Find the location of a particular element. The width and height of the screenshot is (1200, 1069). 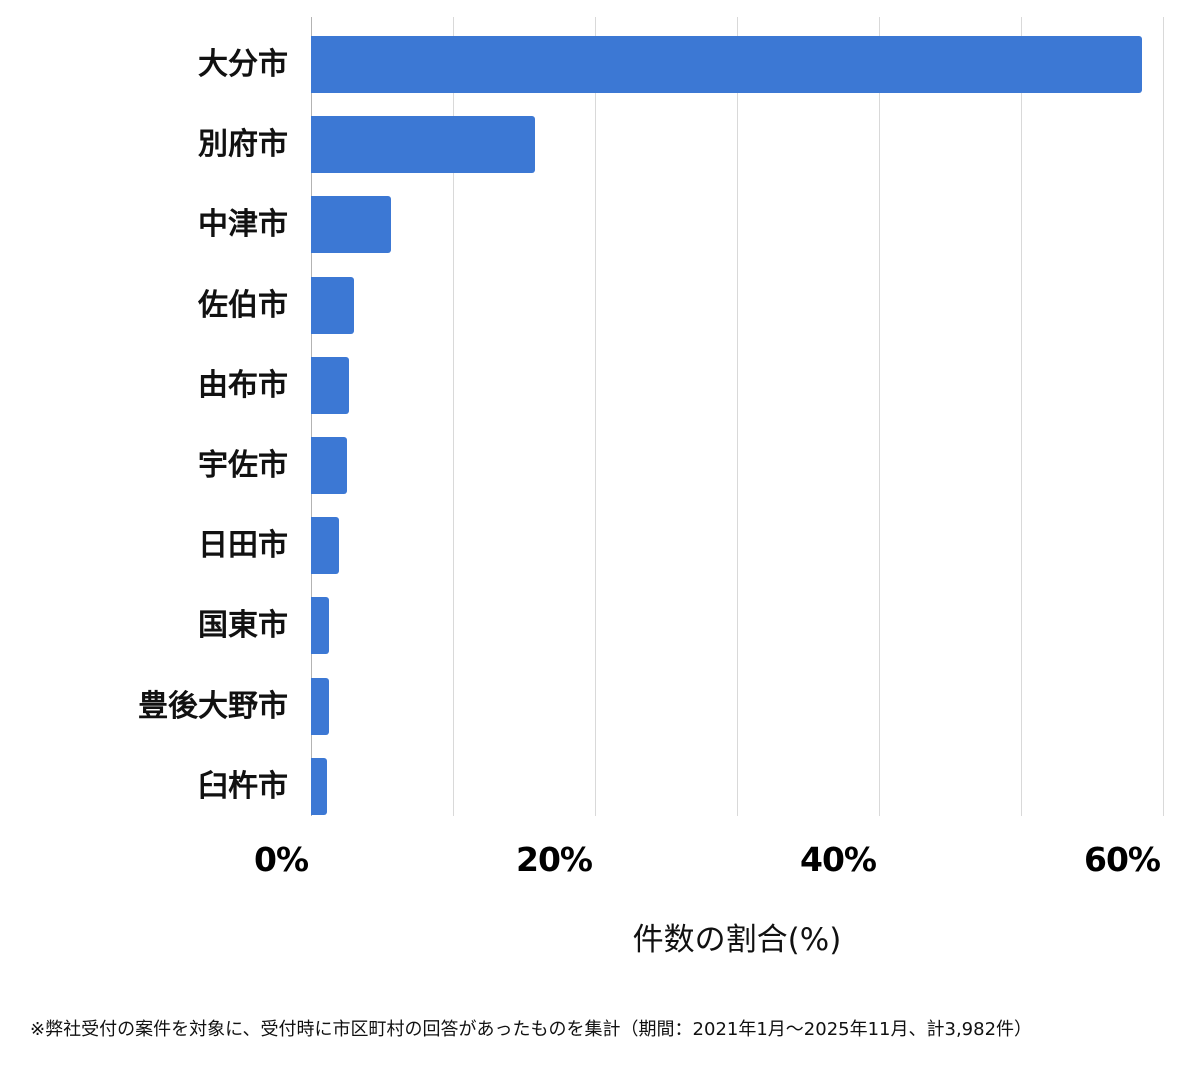

x-axis-title: 件数の割合(%) is located at coordinates (737, 940).